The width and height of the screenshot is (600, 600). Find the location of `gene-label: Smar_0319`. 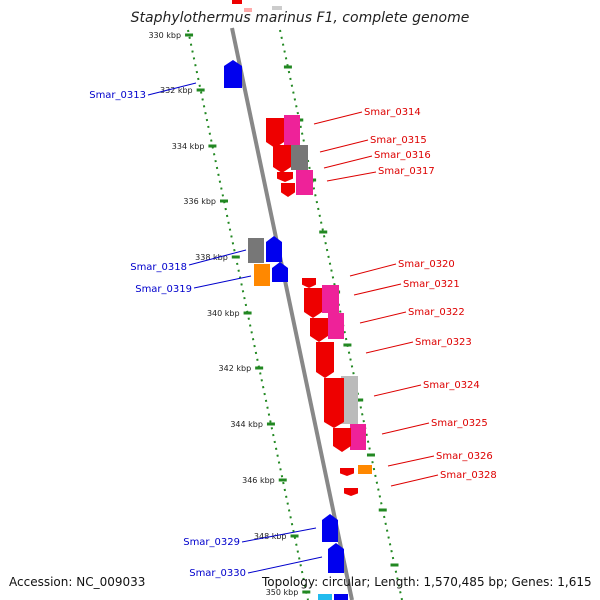

gene-label: Smar_0319 is located at coordinates (163, 289).